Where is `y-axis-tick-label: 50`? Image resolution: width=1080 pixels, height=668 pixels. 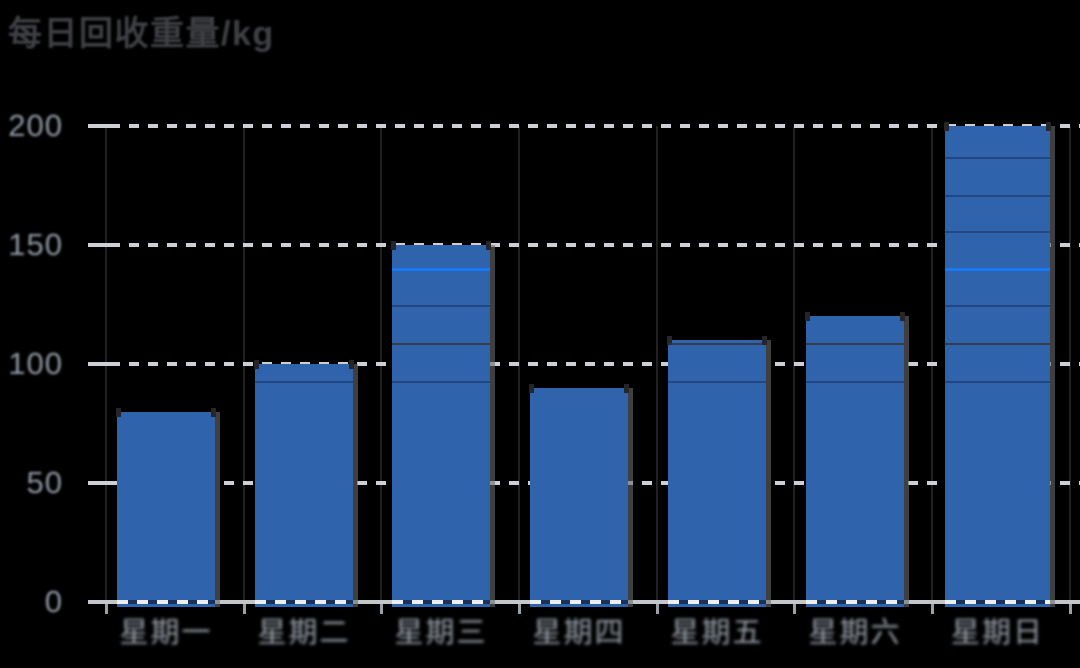 y-axis-tick-label: 50 is located at coordinates (44, 482).